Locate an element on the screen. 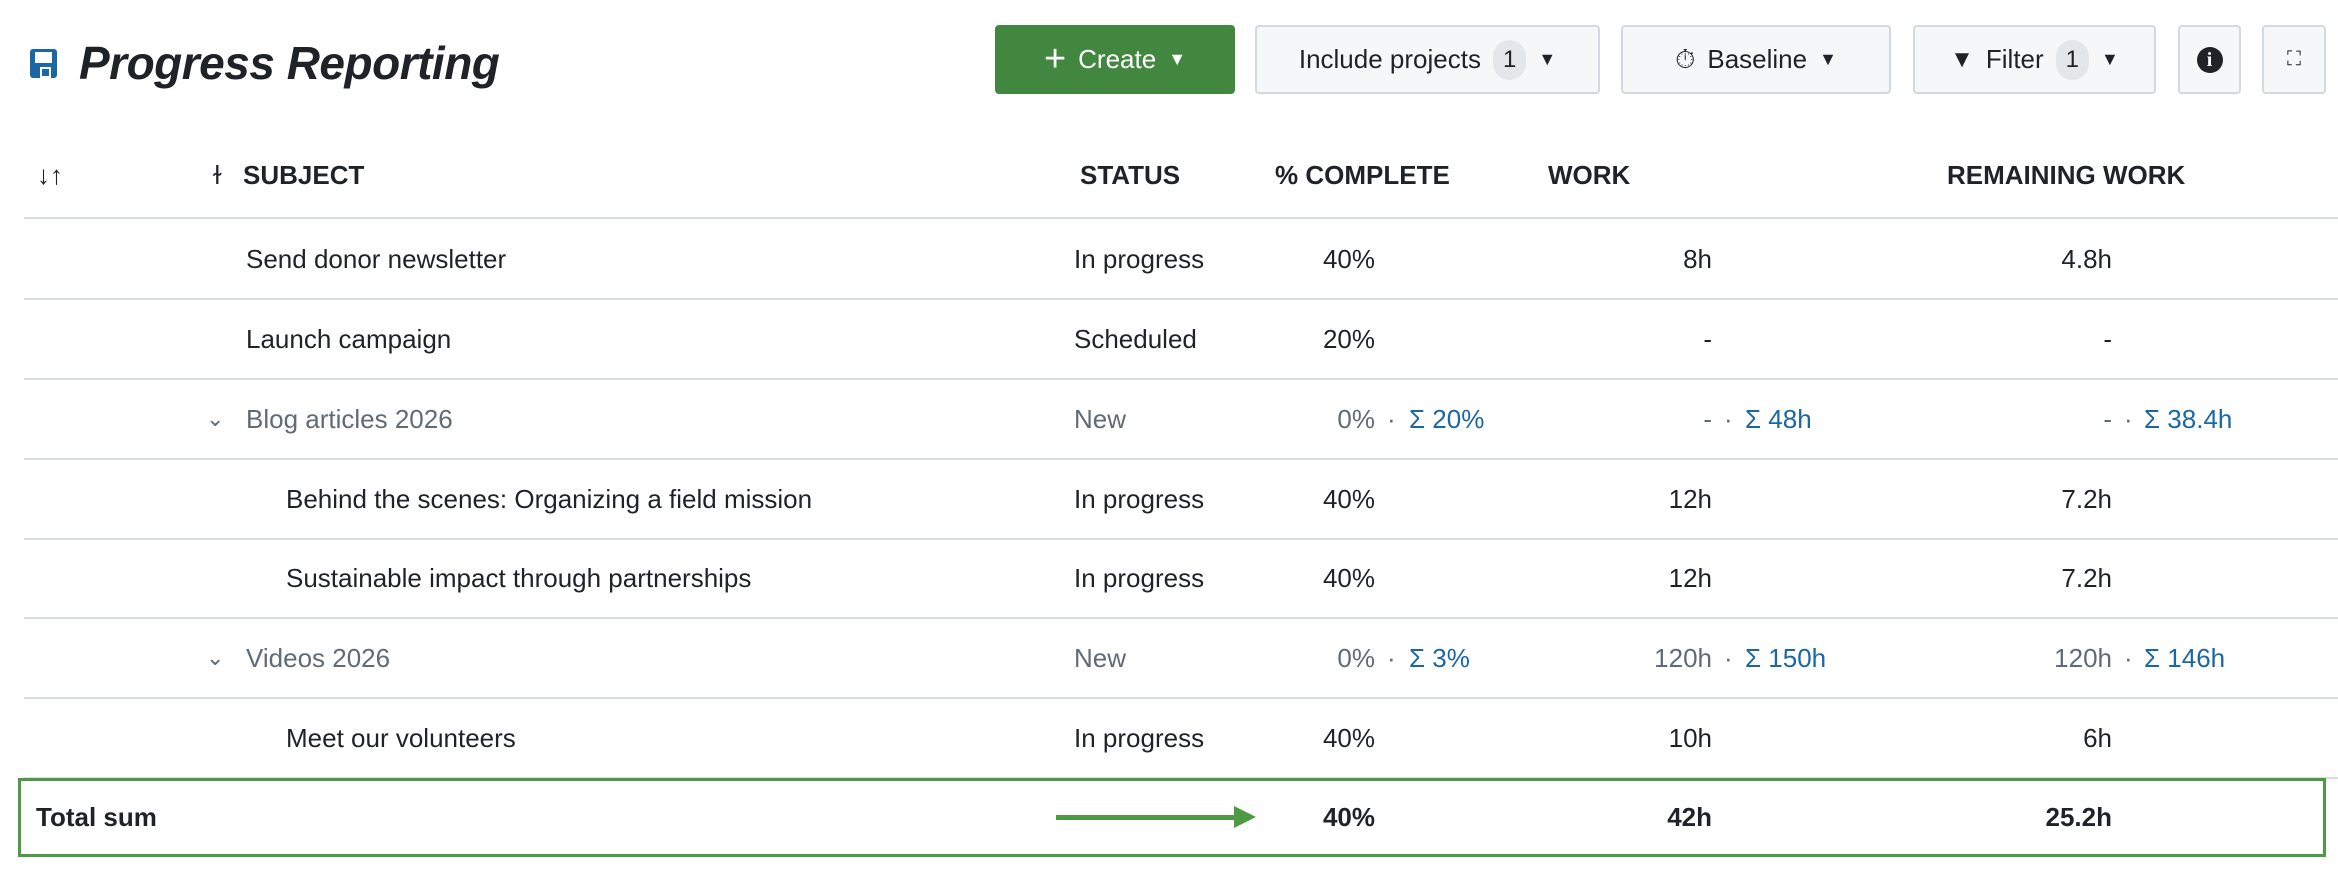 This screenshot has width=2338, height=876. hierarchy-icon: ɫ is located at coordinates (217, 175).